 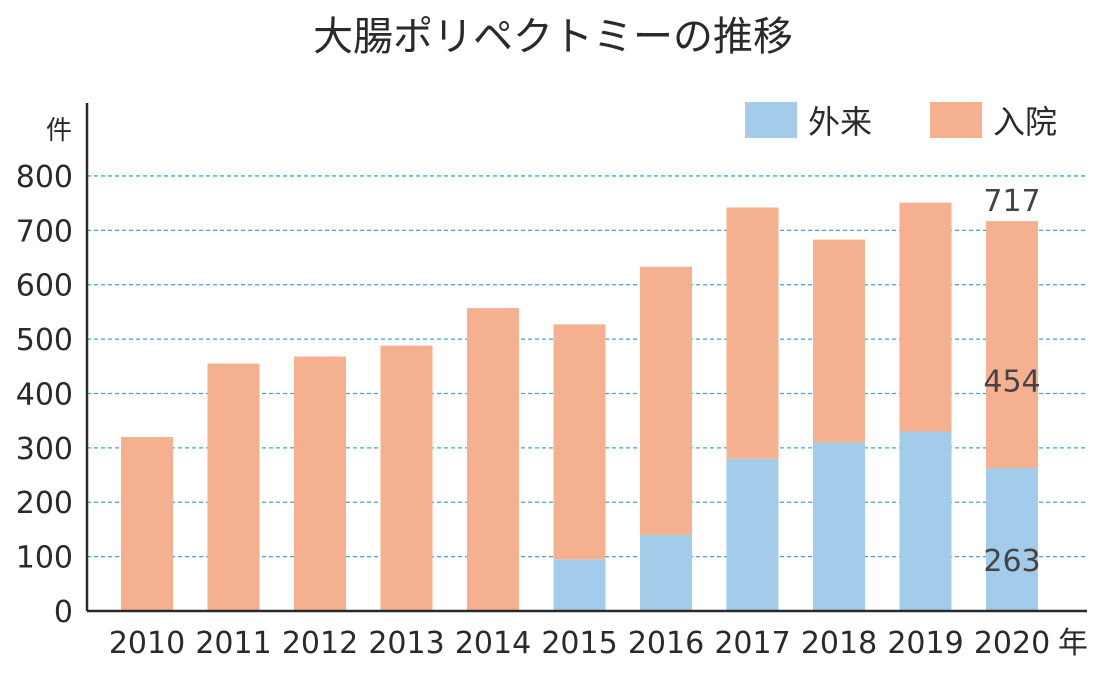 What do you see at coordinates (63, 612) in the screenshot?
I see `y-tick-label: 0` at bounding box center [63, 612].